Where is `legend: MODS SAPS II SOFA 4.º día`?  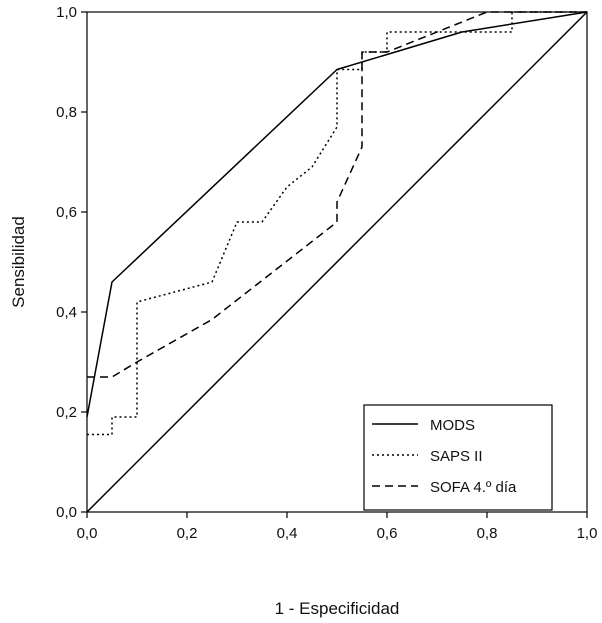 legend: MODS SAPS II SOFA 4.º día is located at coordinates (458, 457).